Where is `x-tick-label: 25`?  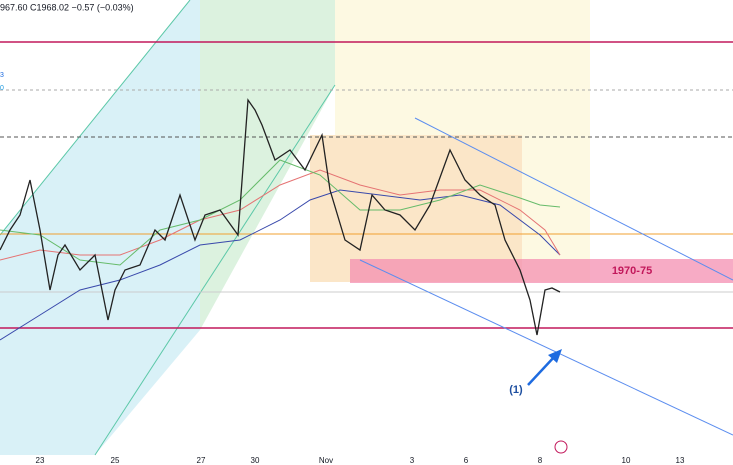 x-tick-label: 25 is located at coordinates (115, 460).